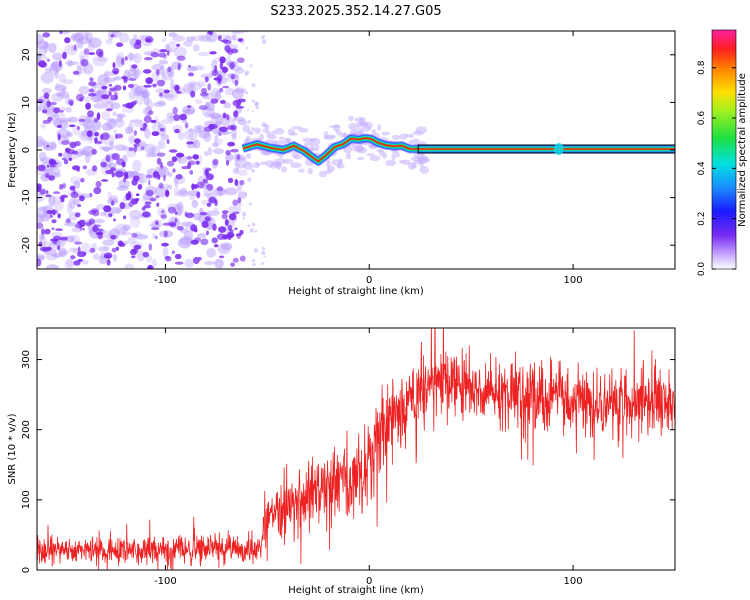 This screenshot has height=600, width=750. What do you see at coordinates (26, 54) in the screenshot?
I see `y-tick-label: 20` at bounding box center [26, 54].